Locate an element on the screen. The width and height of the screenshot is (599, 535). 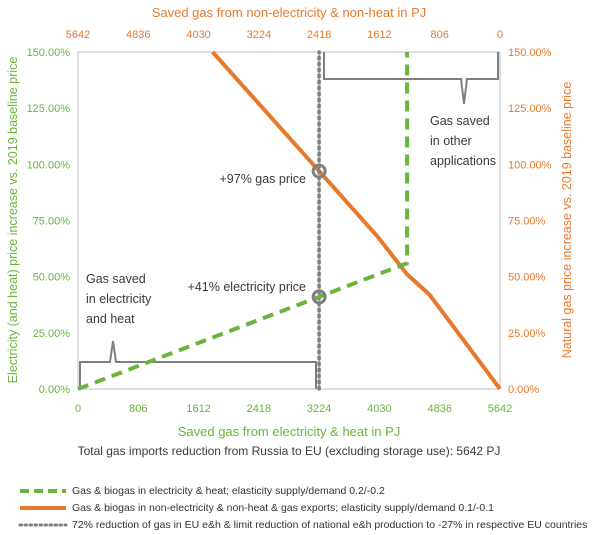
markers-layer is located at coordinates (319, 234).